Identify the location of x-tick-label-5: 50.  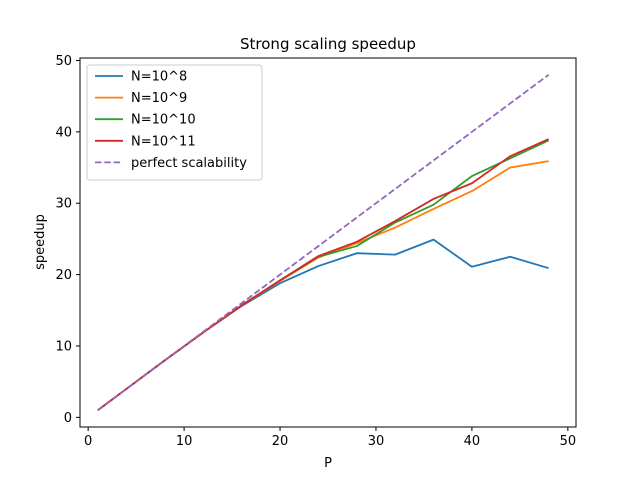
(568, 441).